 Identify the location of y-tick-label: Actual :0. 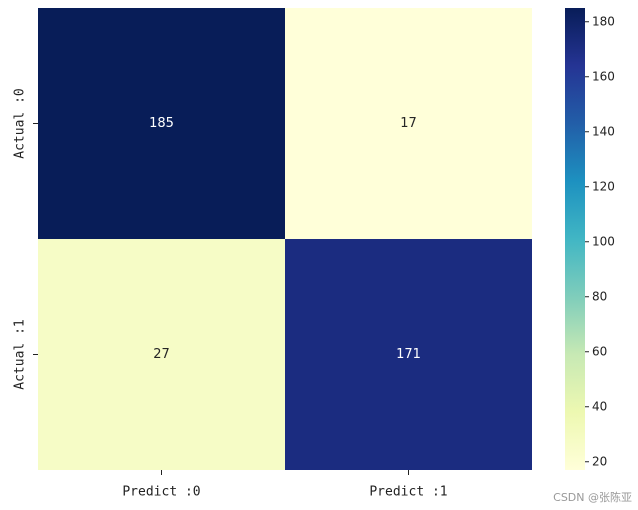
(20, 123).